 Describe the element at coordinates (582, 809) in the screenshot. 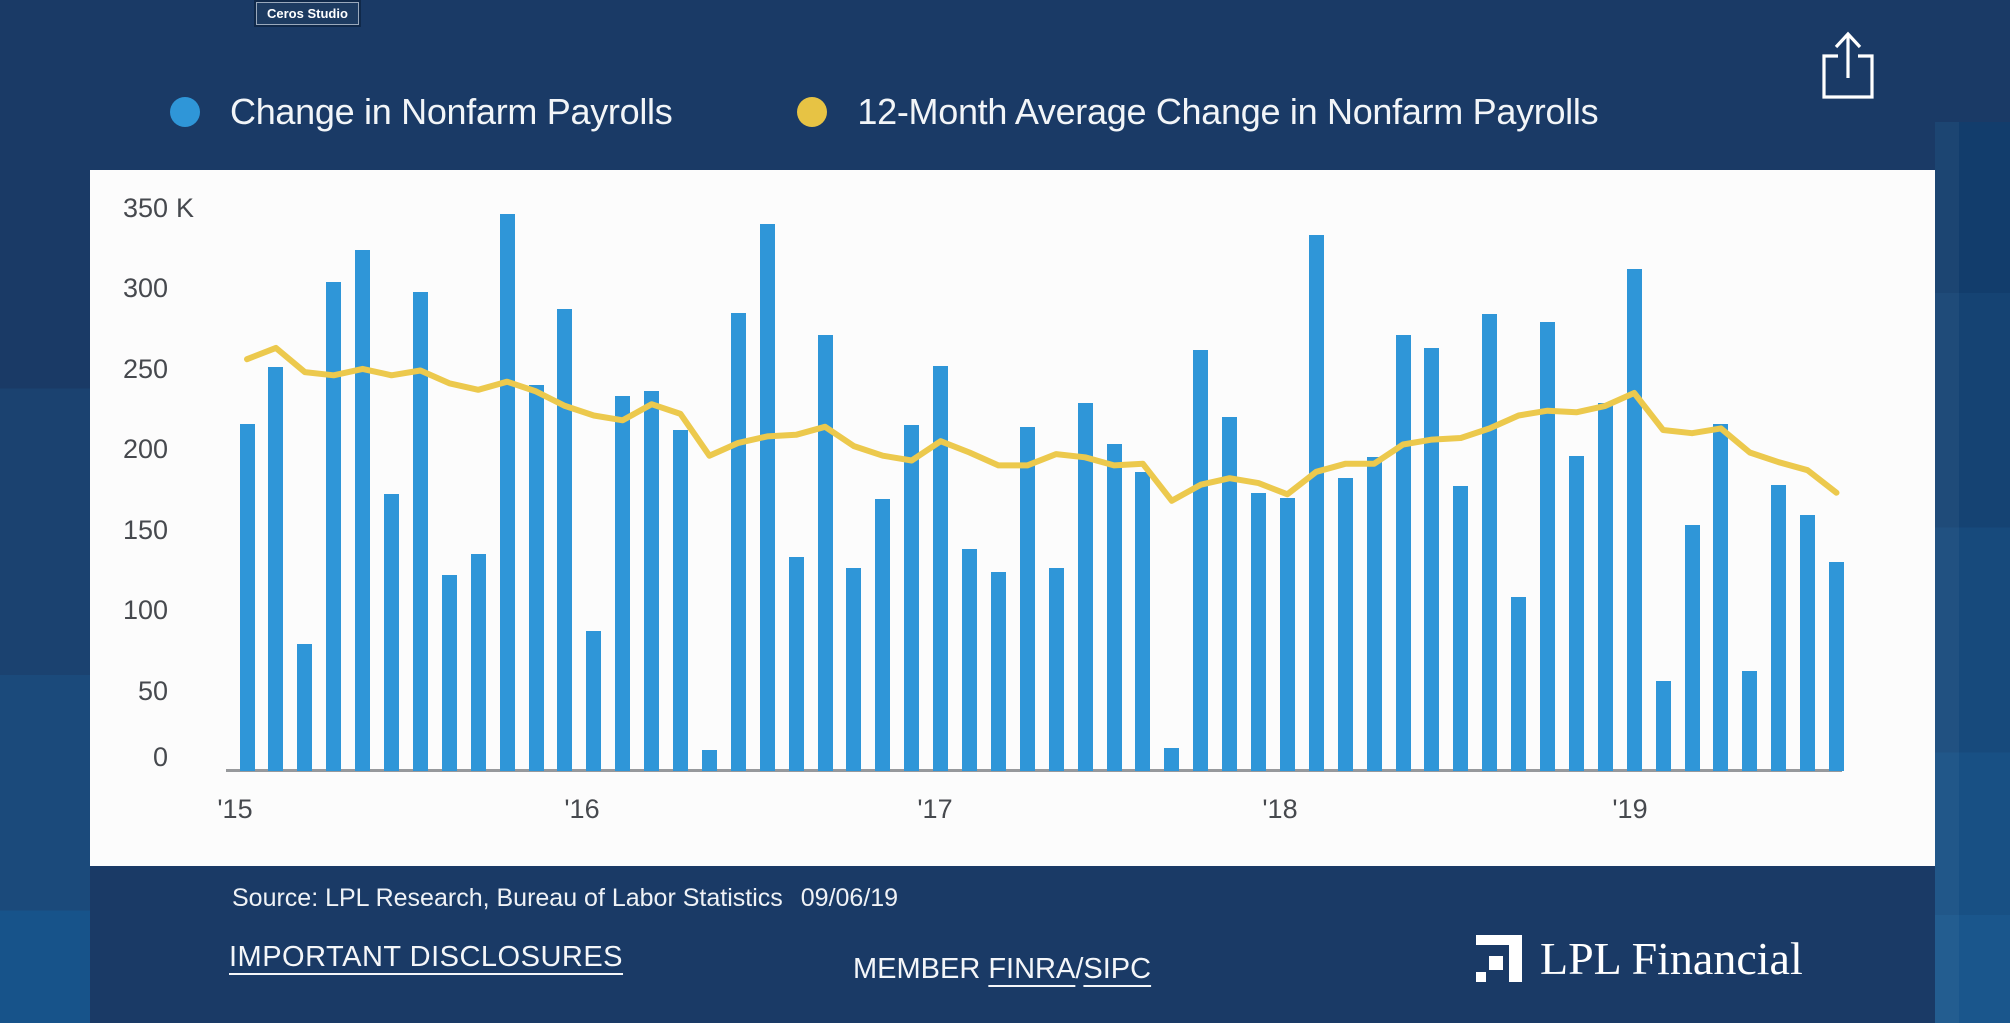

I see `x-axis-year-label: '16` at that location.